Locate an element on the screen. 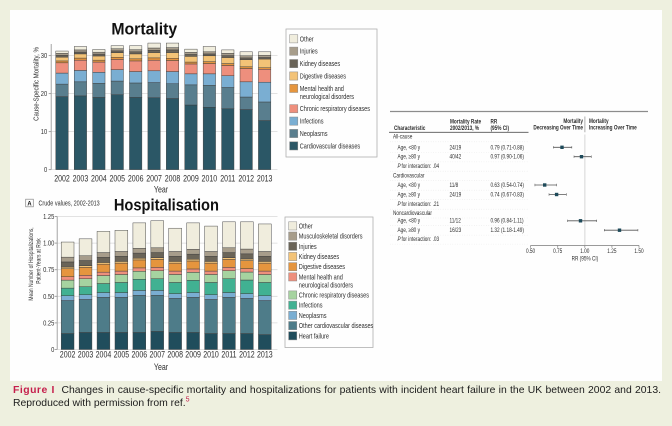  svg-text: Other is located at coordinates (306, 227).